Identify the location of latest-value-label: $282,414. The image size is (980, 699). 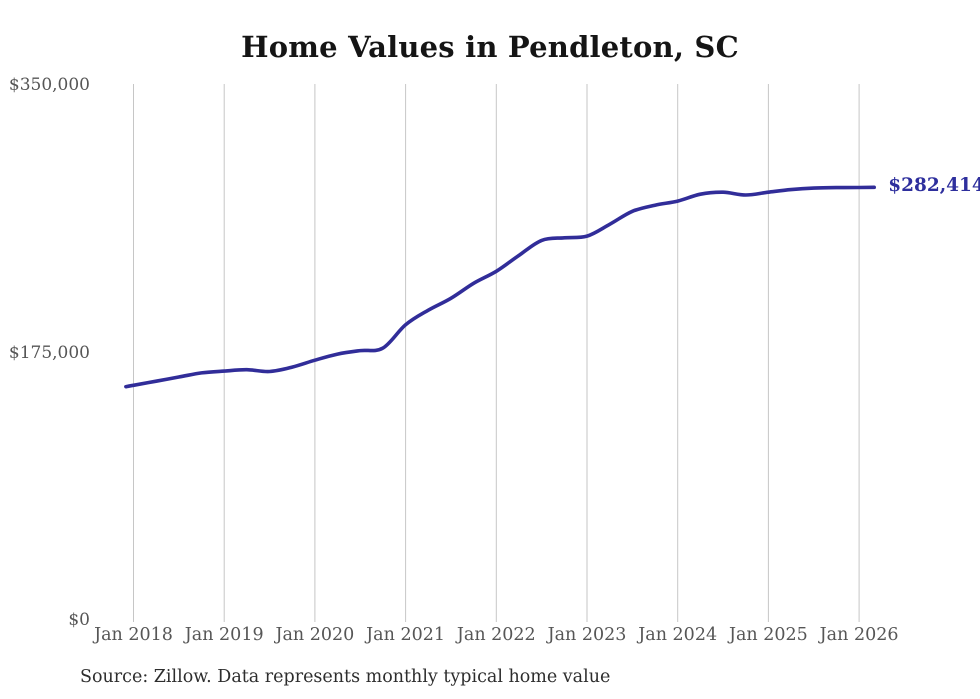
(934, 186).